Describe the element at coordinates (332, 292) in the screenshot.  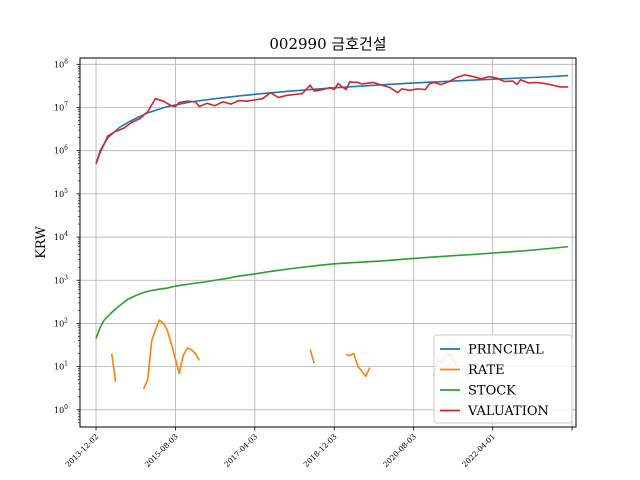
I see `series-line-stock` at that location.